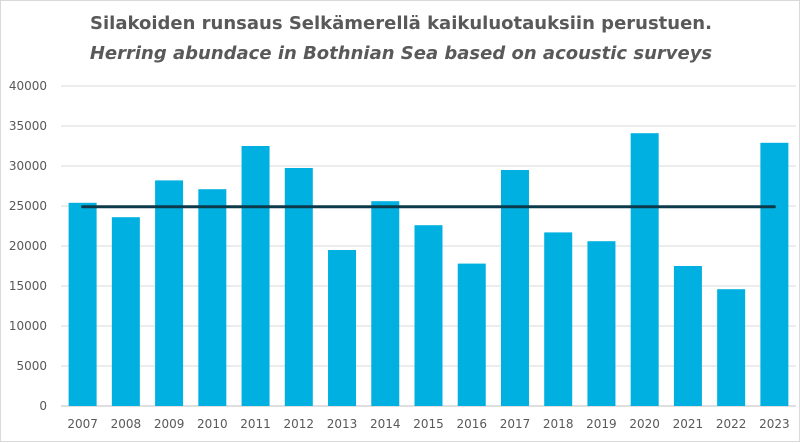 This screenshot has width=800, height=443. Describe the element at coordinates (515, 424) in the screenshot. I see `x-tick-label: 2017` at that location.